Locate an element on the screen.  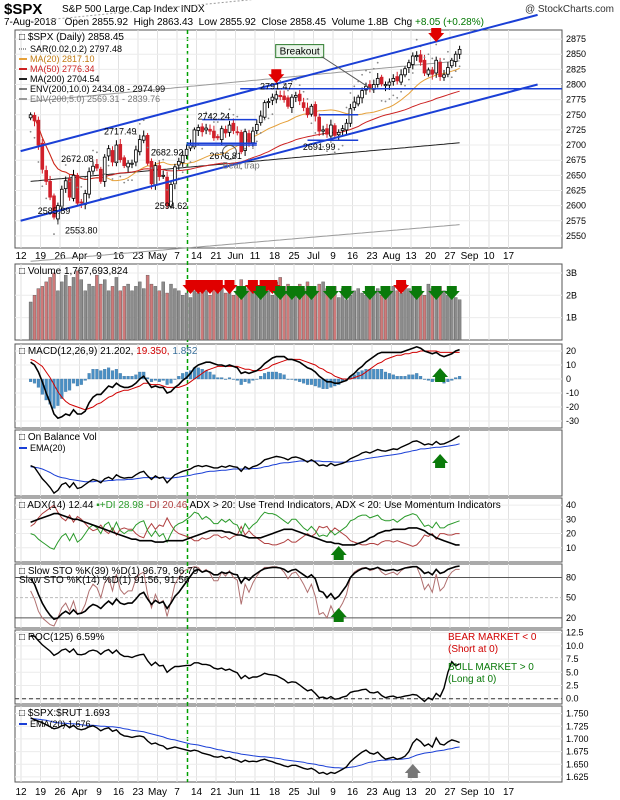
adx-y-tick-label: 30 is located at coordinates (571, 519).